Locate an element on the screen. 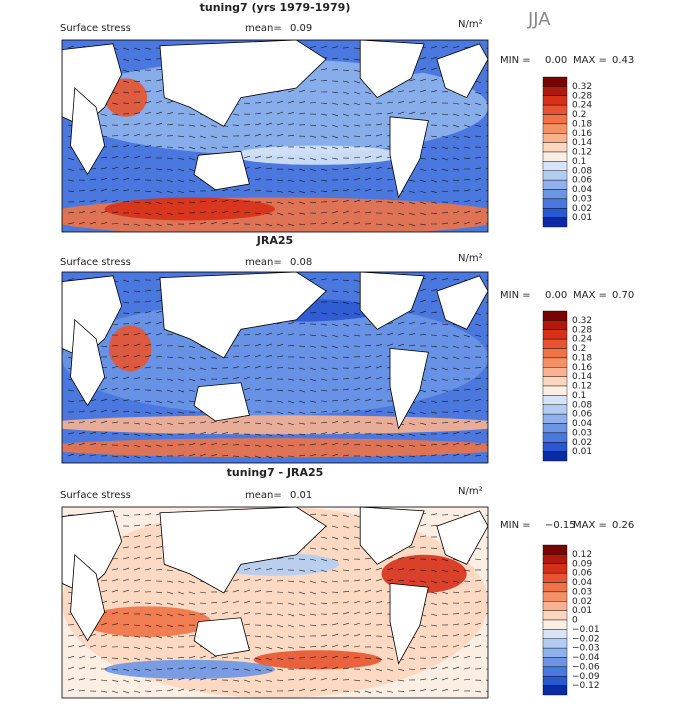  panel-title: tuning7 - JRA25 is located at coordinates (275, 472).